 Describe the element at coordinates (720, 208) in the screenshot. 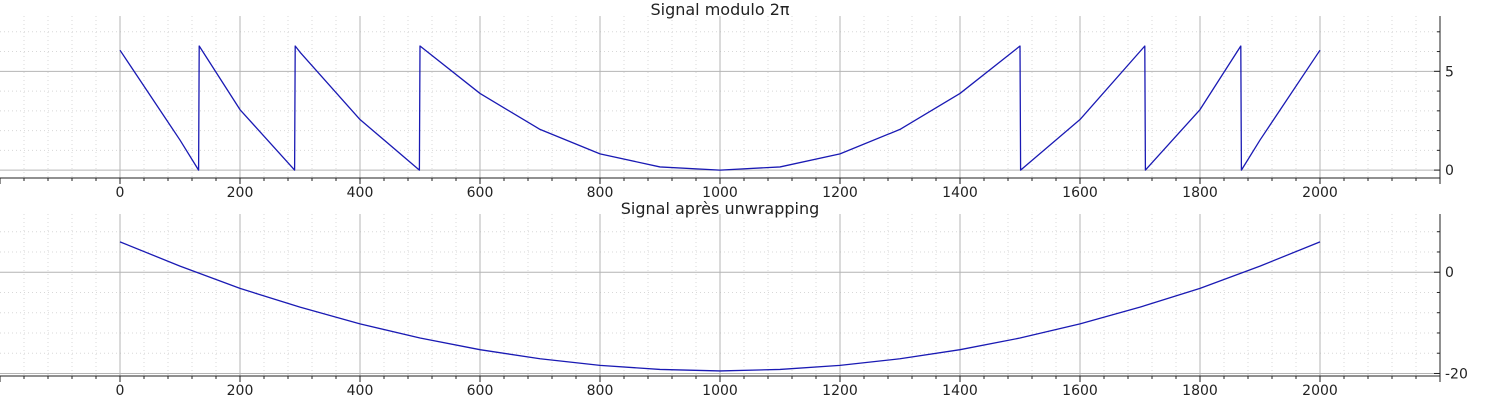

I see `chart-title: Signal après unwrapping` at that location.